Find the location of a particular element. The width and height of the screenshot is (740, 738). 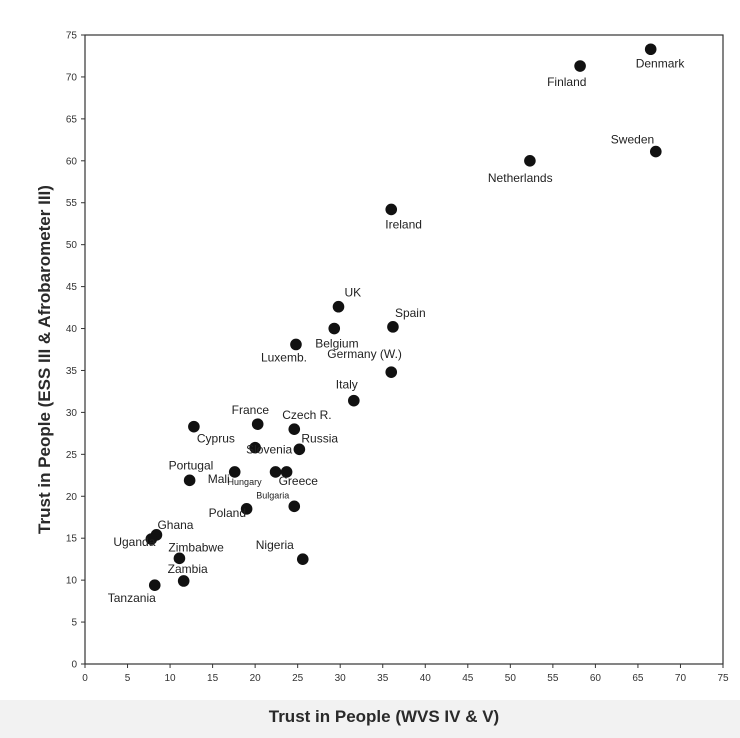

x-tick-label: 10 is located at coordinates (171, 678).